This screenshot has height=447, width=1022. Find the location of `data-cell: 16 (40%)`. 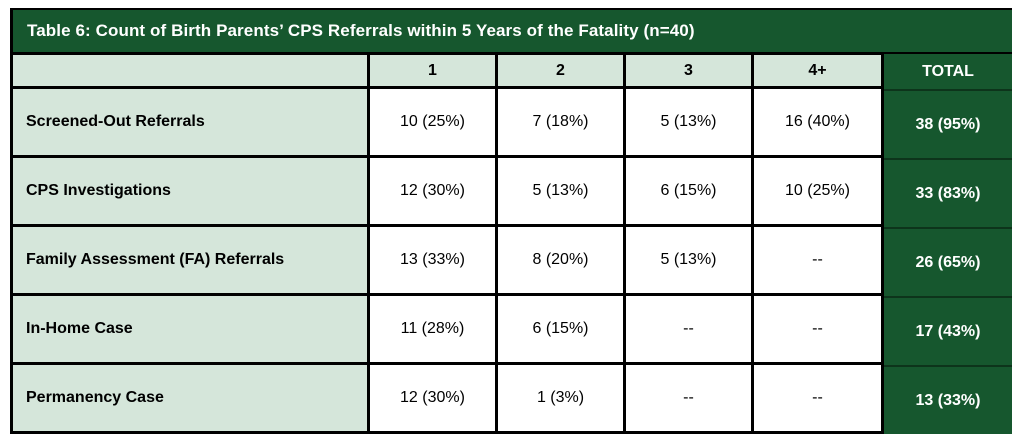

data-cell: 16 (40%) is located at coordinates (819, 123).